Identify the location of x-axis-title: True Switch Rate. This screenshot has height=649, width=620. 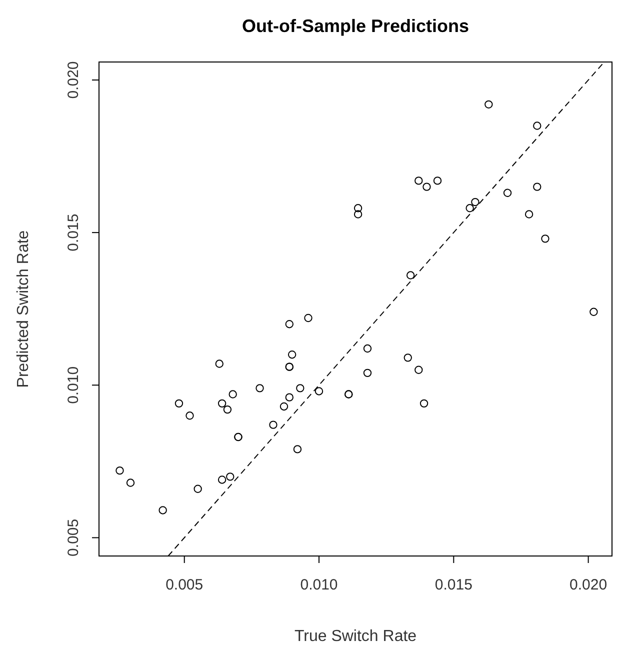
(355, 636).